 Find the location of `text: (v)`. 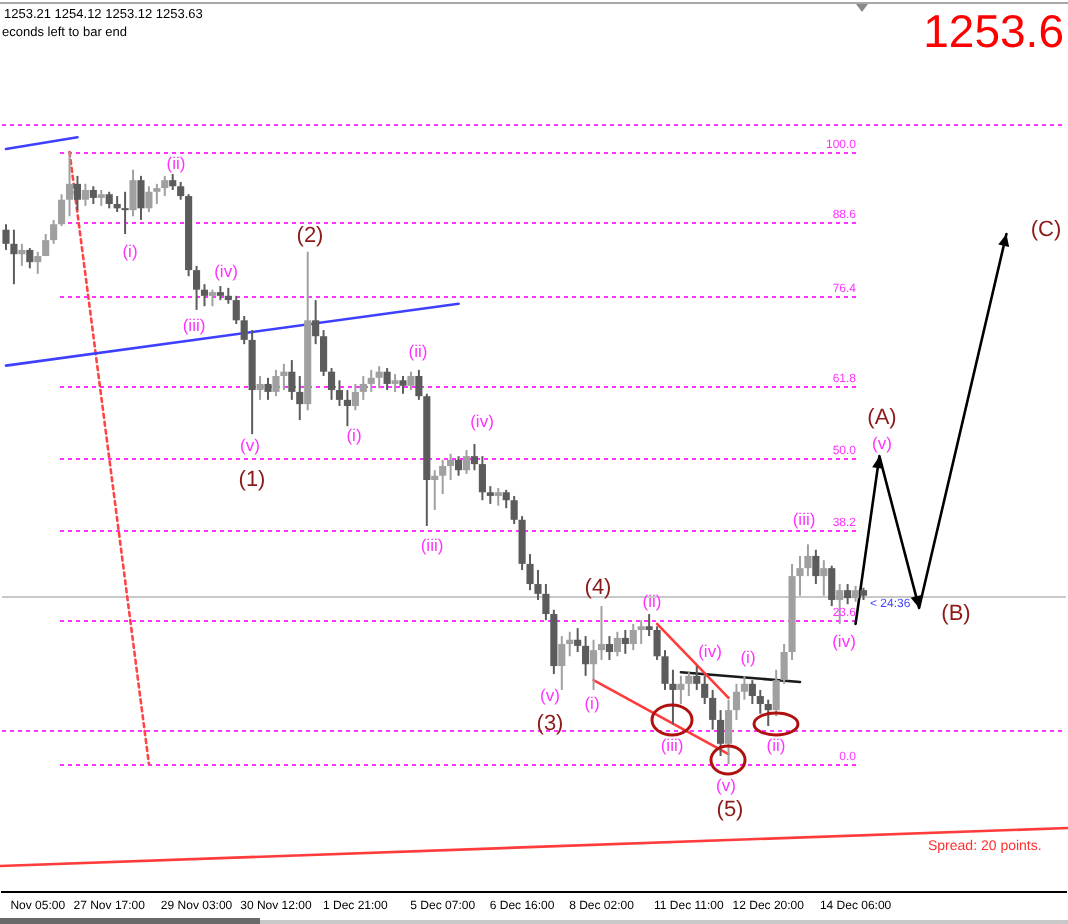

text: (v) is located at coordinates (726, 784).